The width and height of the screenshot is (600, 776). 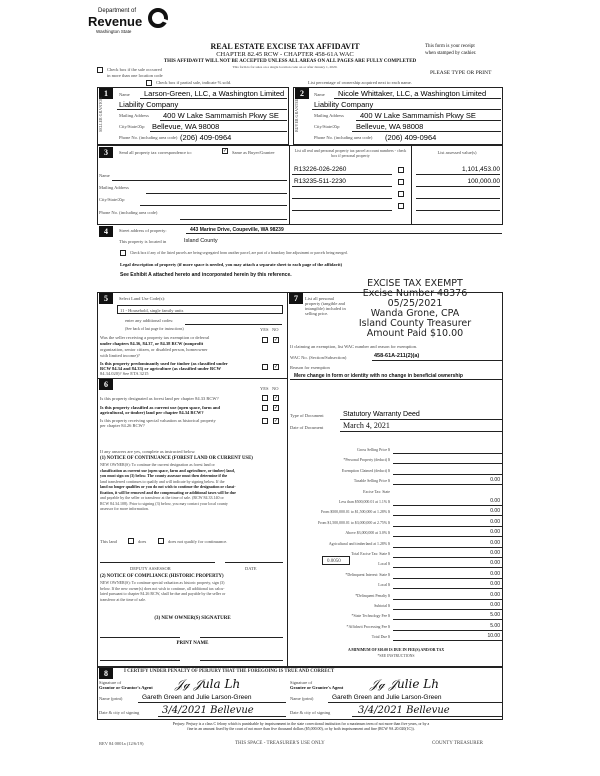 What do you see at coordinates (142, 541) in the screenshot?
I see `does-label: does` at bounding box center [142, 541].